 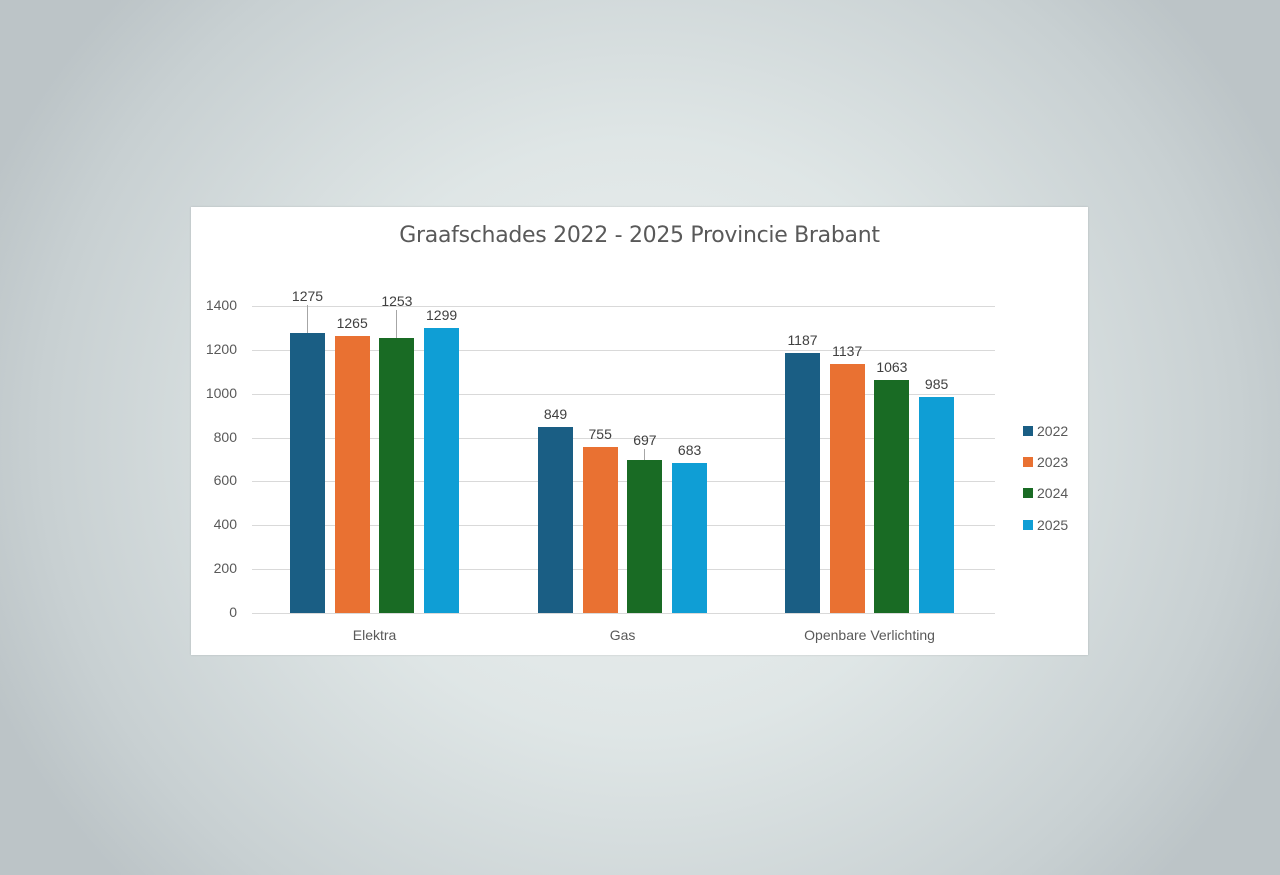 What do you see at coordinates (442, 470) in the screenshot?
I see `bar-2025-elektra` at bounding box center [442, 470].